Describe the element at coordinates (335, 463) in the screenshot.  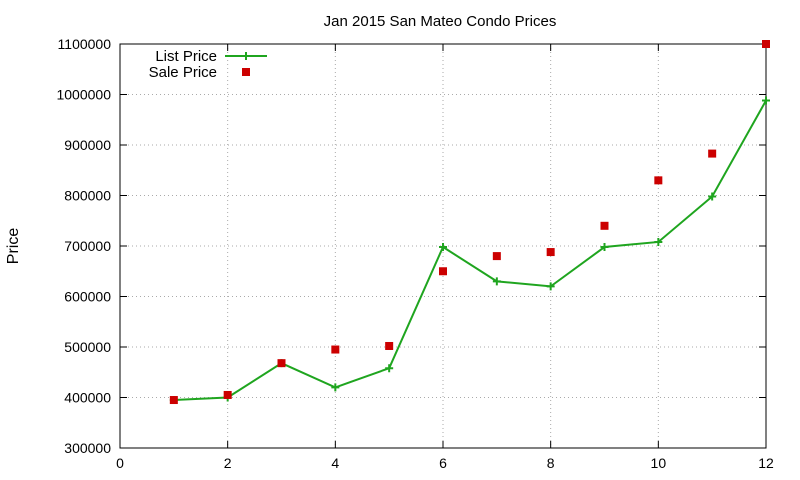
I see `x-tick-label: 4` at that location.